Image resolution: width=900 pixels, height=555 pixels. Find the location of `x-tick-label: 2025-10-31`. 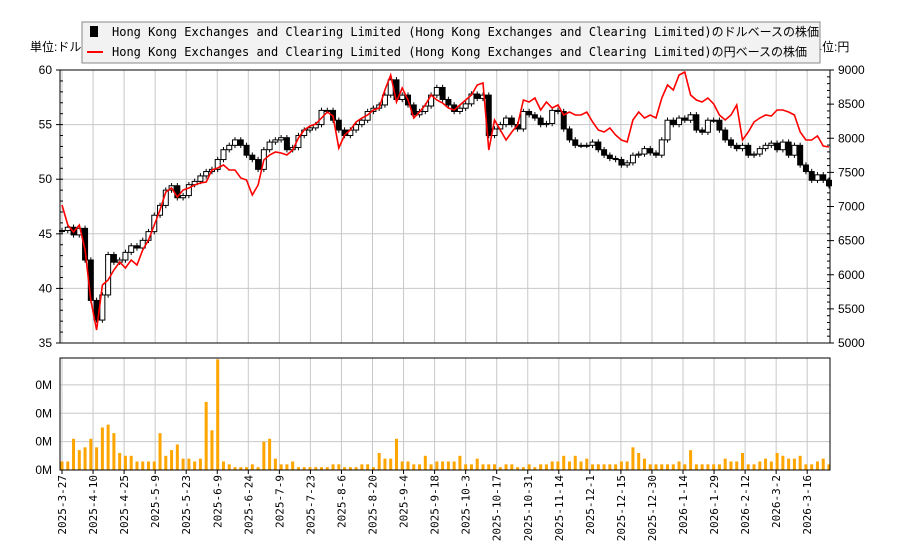

x-tick-label: 2025-10-31 is located at coordinates (528, 508).